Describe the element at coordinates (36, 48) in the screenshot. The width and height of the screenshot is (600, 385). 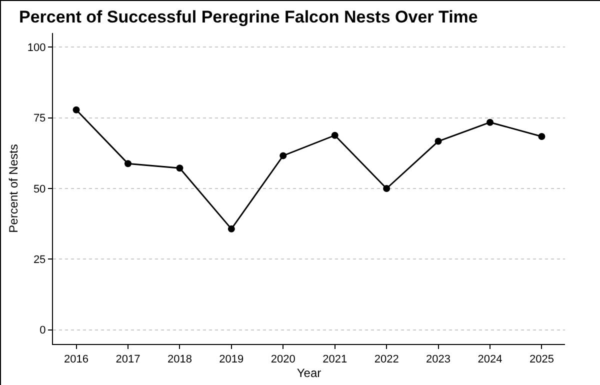
I see `y-tick-label: 100` at that location.